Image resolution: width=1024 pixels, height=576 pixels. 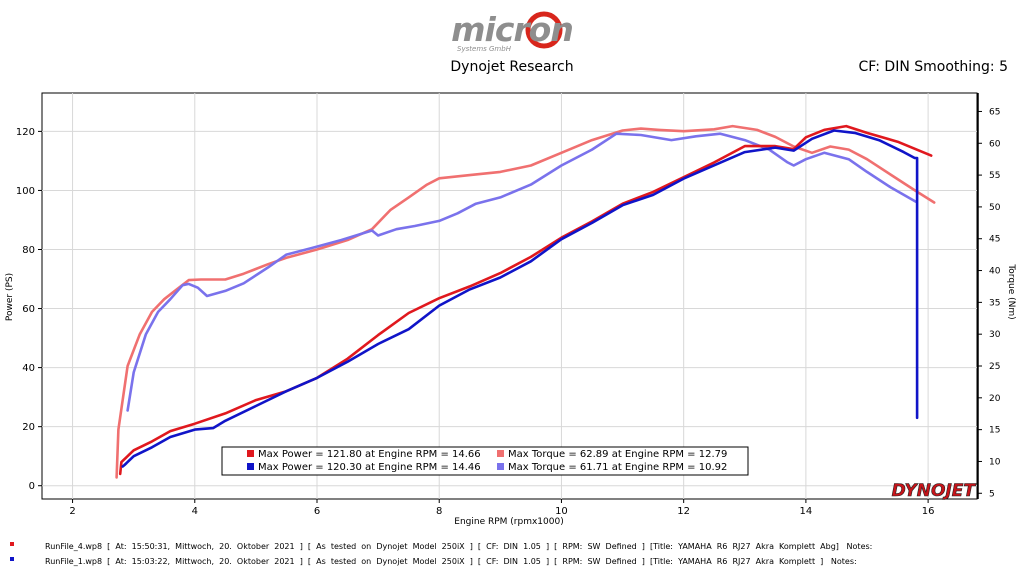 I want to click on x-tick-label: 16, so click(x=928, y=511).